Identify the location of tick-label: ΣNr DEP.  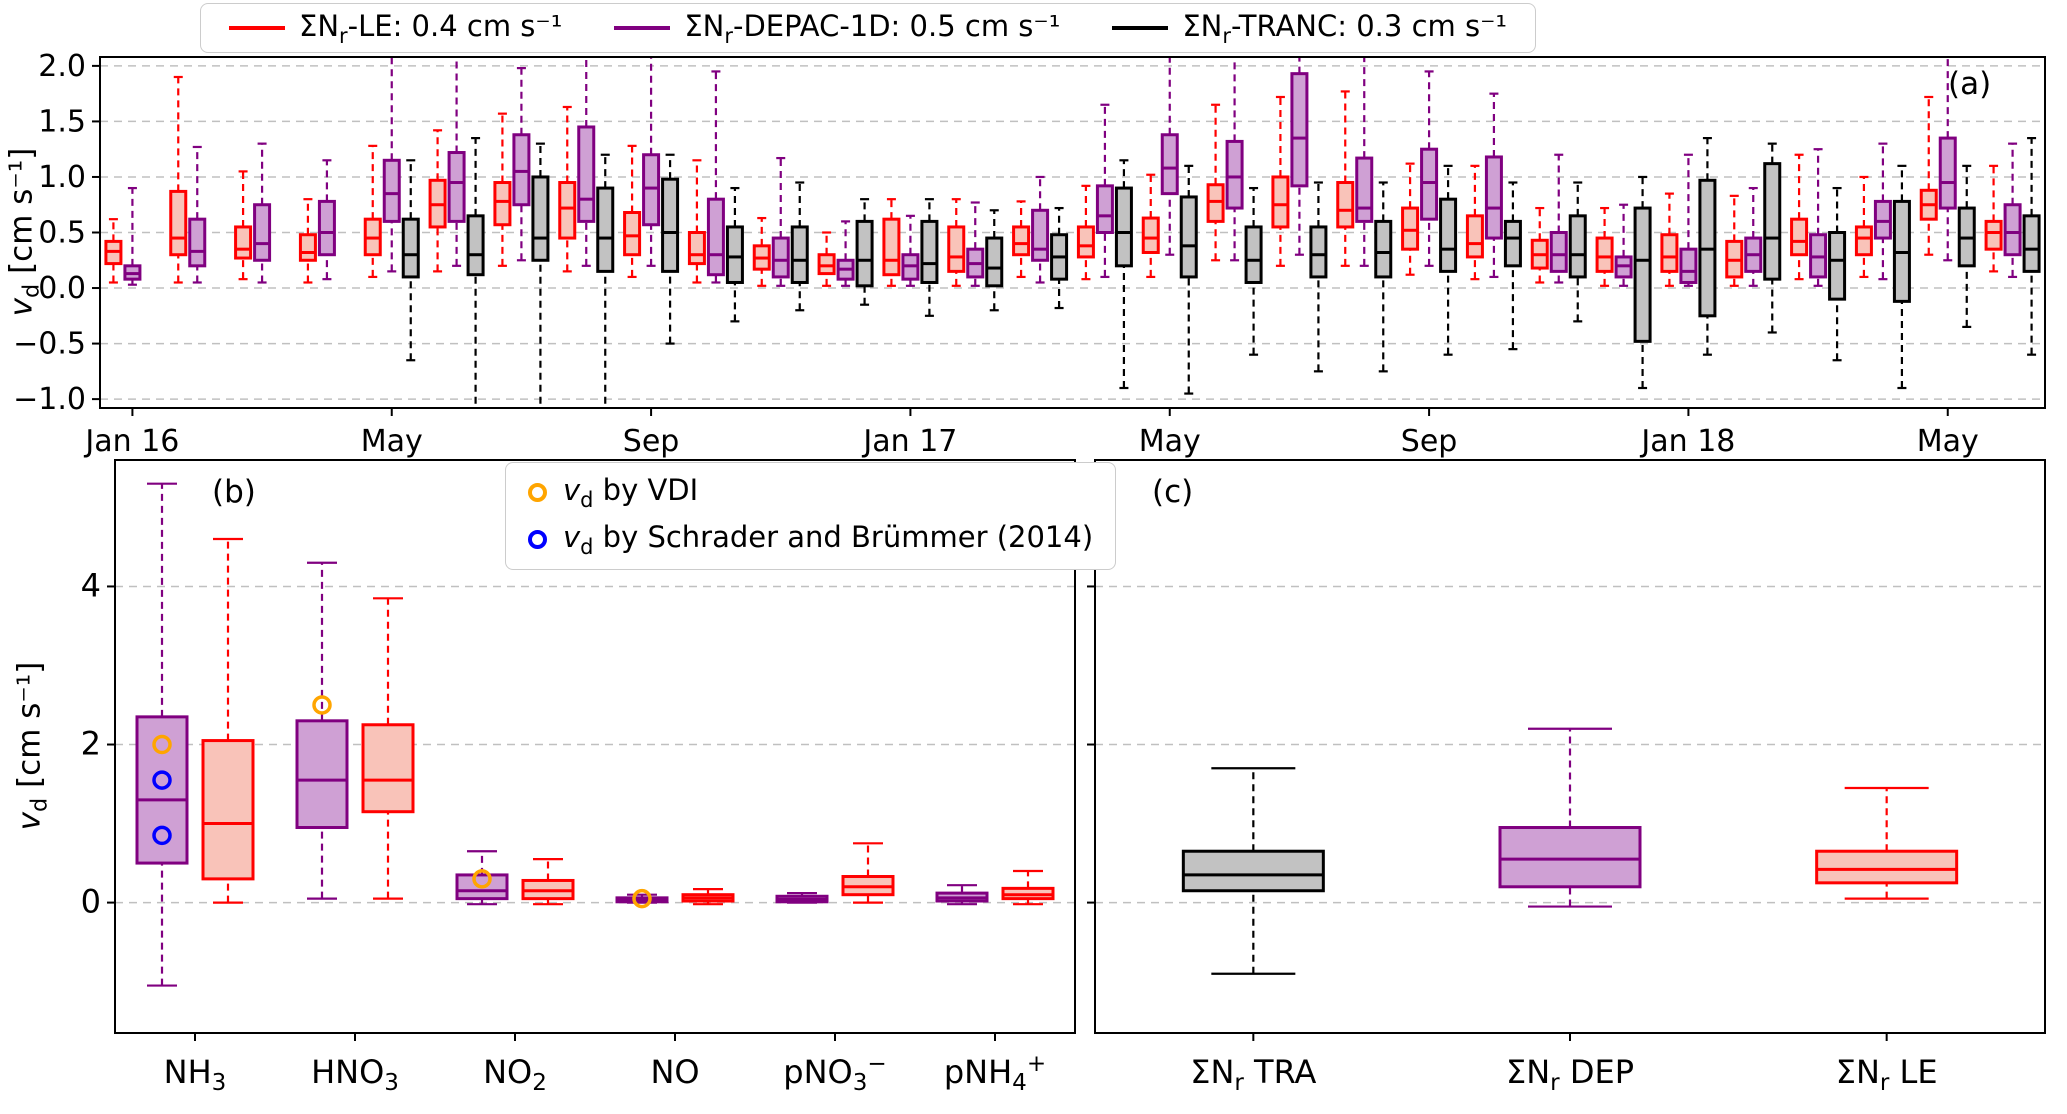
(1570, 1074).